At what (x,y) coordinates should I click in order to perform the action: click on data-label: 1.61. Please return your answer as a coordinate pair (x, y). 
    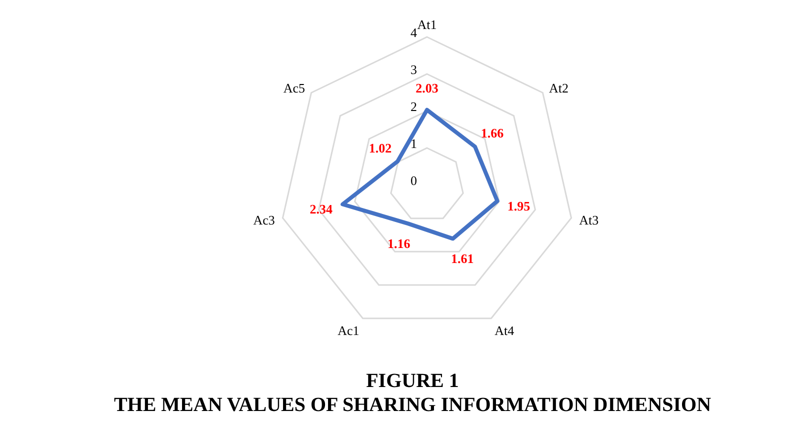
    Looking at the image, I should click on (462, 258).